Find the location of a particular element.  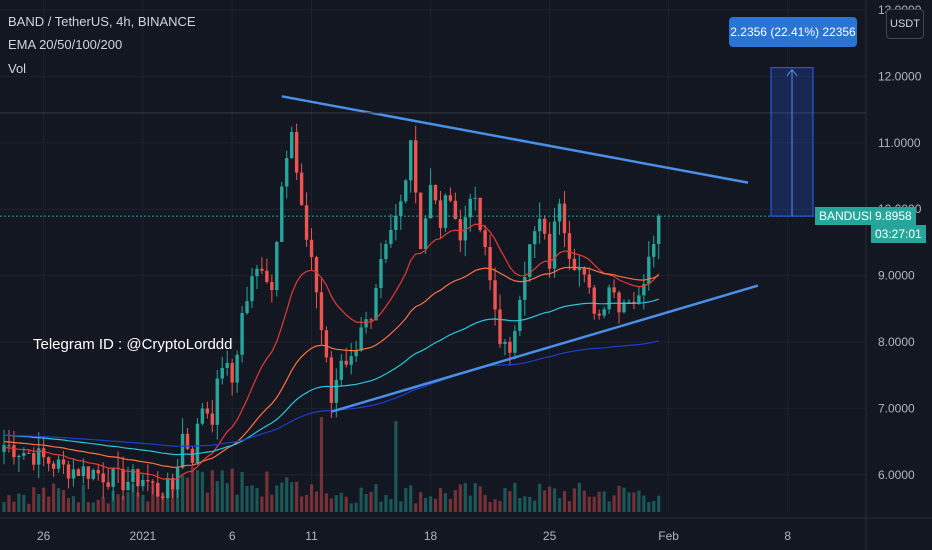

ema-legend: EMA 20/50/100/200 is located at coordinates (65, 44).